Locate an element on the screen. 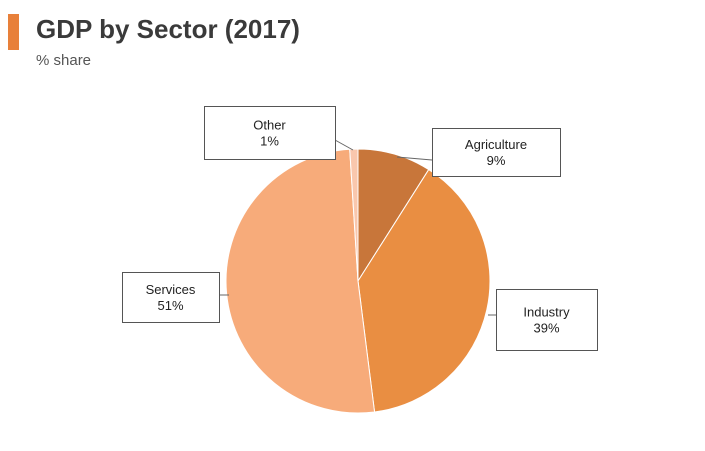 The width and height of the screenshot is (705, 451). chart-subtitle: % share is located at coordinates (64, 60).